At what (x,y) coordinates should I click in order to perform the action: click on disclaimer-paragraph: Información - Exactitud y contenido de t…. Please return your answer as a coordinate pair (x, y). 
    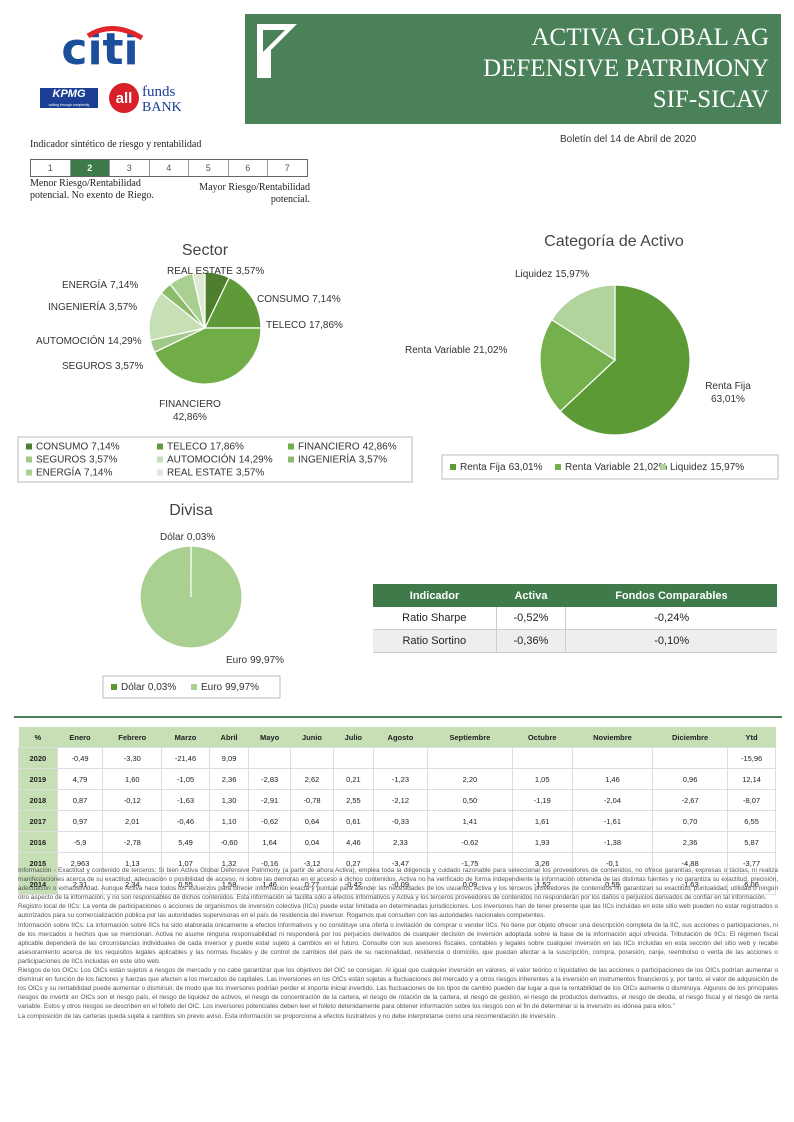
    Looking at the image, I should click on (398, 884).